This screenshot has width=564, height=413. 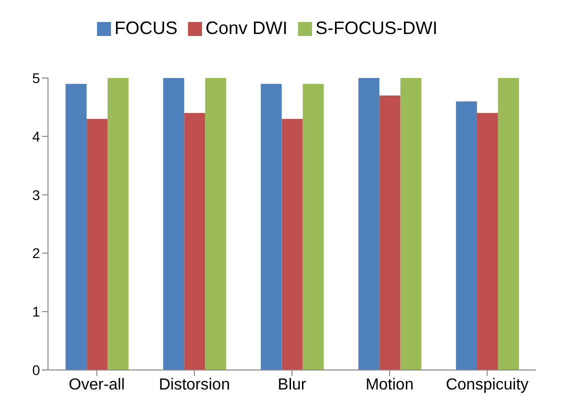 I want to click on x-tick-label: Conspicuity, so click(x=487, y=385).